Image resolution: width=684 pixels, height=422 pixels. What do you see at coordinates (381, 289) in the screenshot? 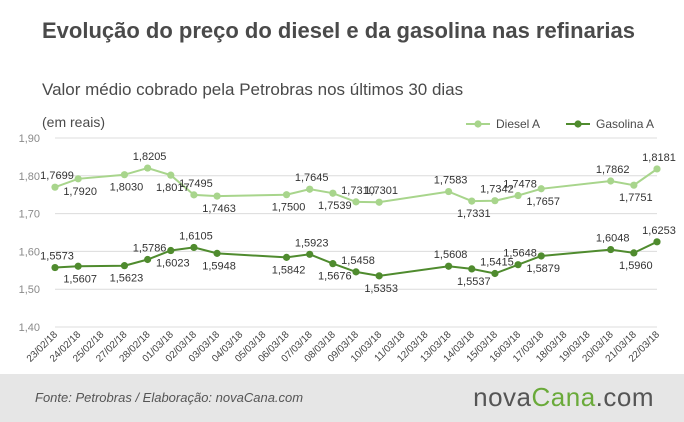
I see `data-label: 1,5353` at bounding box center [381, 289].